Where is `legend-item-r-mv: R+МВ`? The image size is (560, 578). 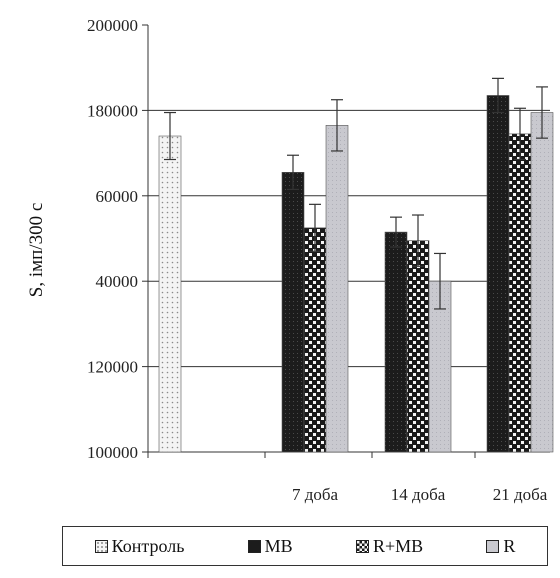
legend-item-r-mv: R+МВ is located at coordinates (389, 546).